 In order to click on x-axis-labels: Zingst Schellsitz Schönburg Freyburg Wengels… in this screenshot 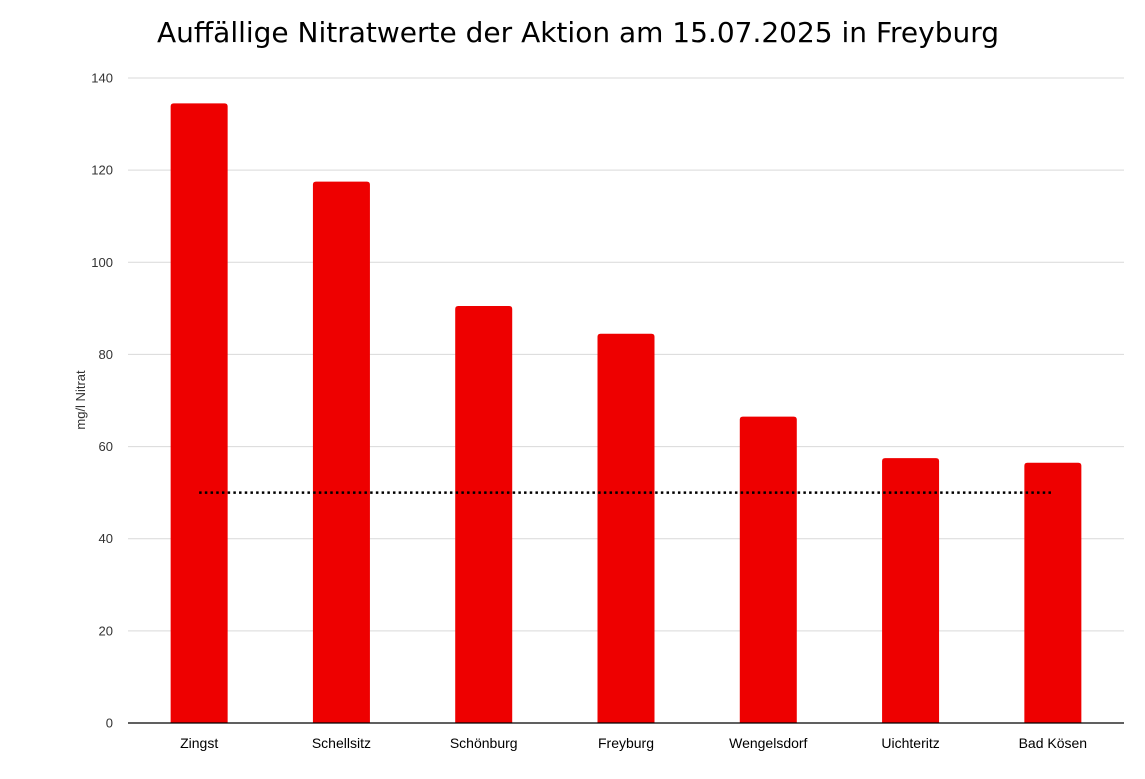, I will do `click(633, 743)`.